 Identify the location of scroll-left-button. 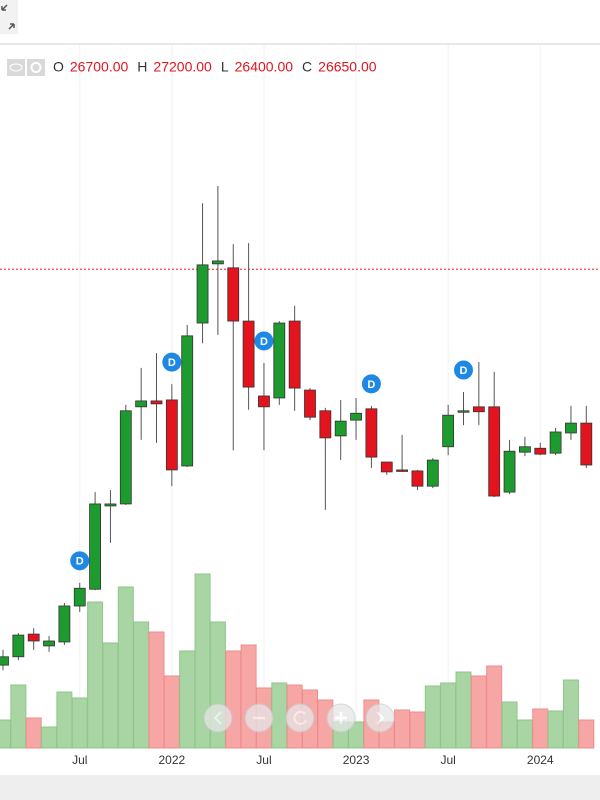
(218, 718).